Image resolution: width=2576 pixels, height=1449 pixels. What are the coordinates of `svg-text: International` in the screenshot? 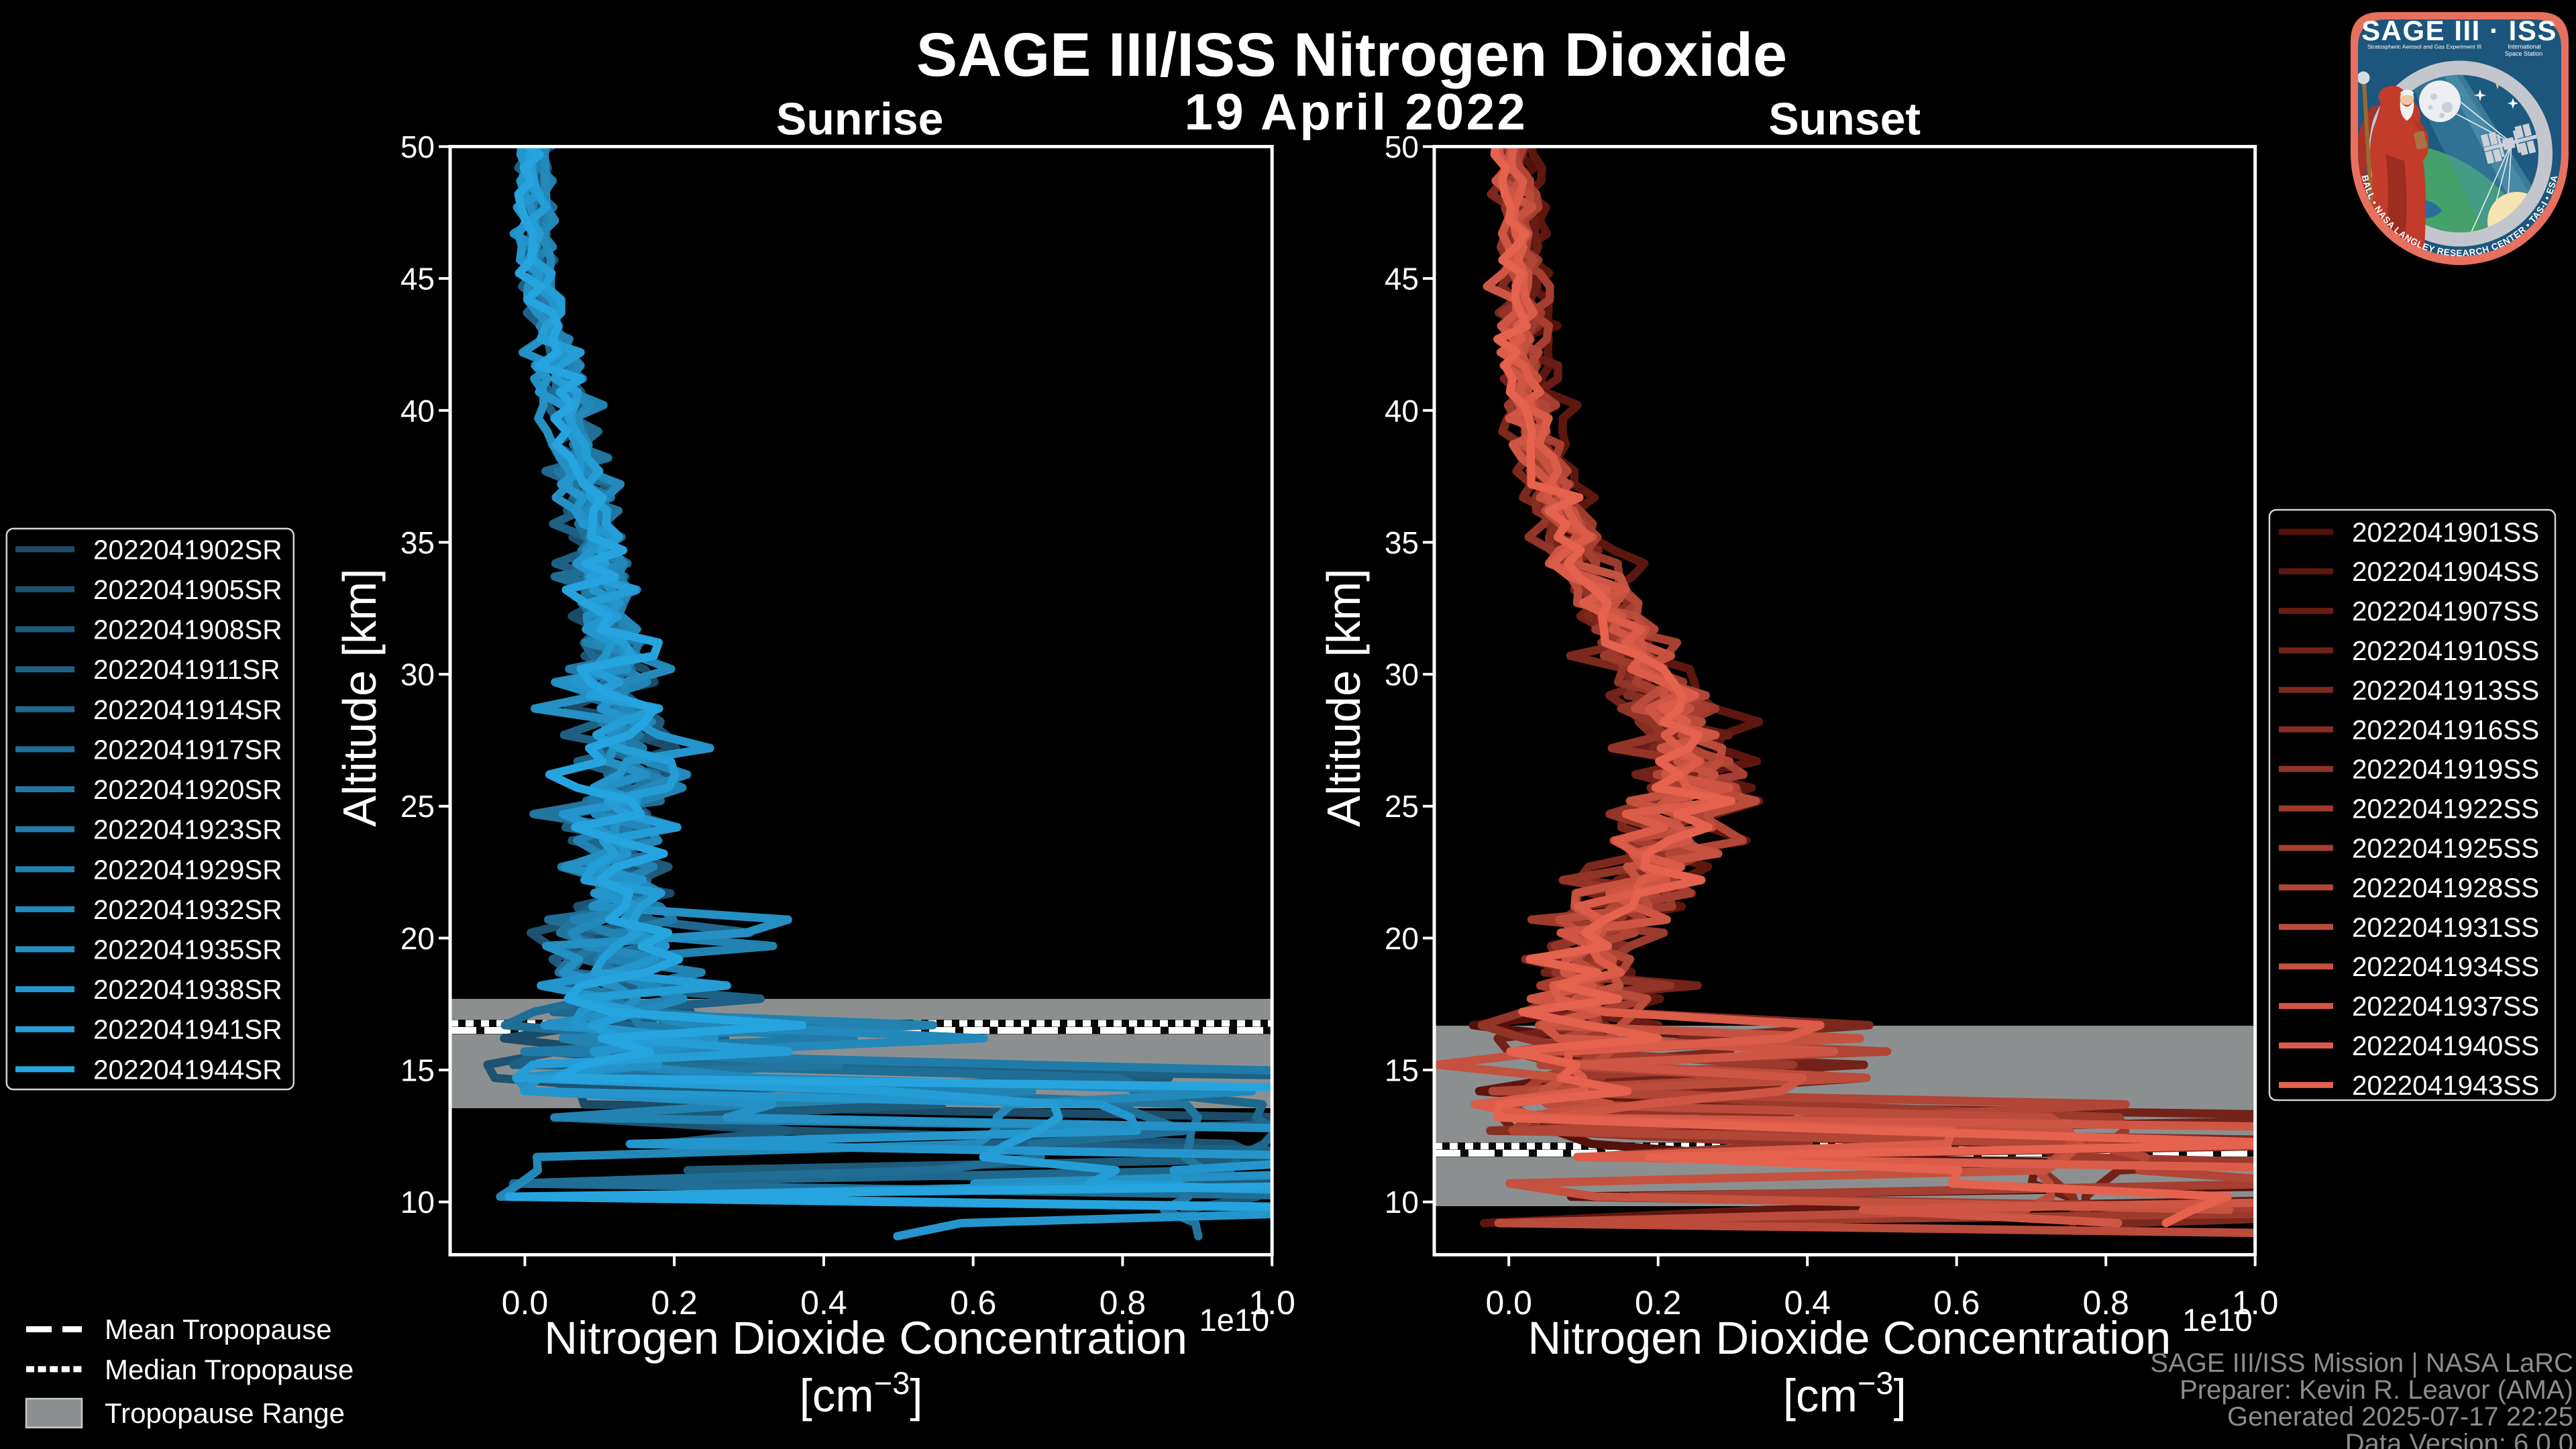 It's located at (2524, 47).